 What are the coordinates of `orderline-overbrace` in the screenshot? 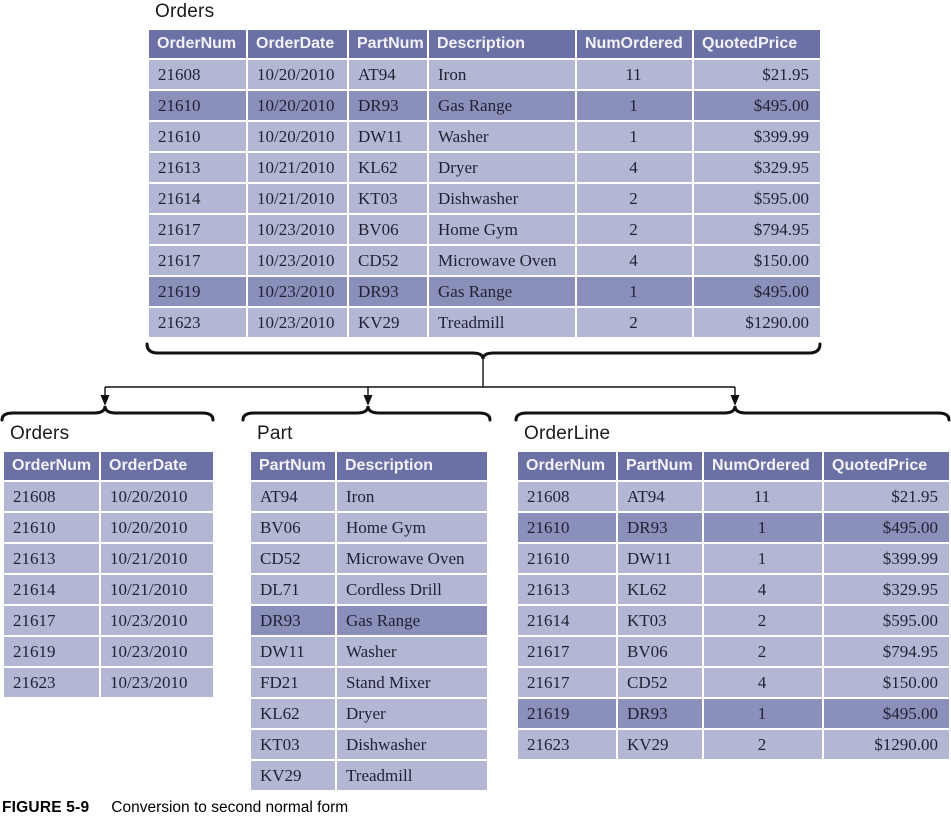 It's located at (732, 413).